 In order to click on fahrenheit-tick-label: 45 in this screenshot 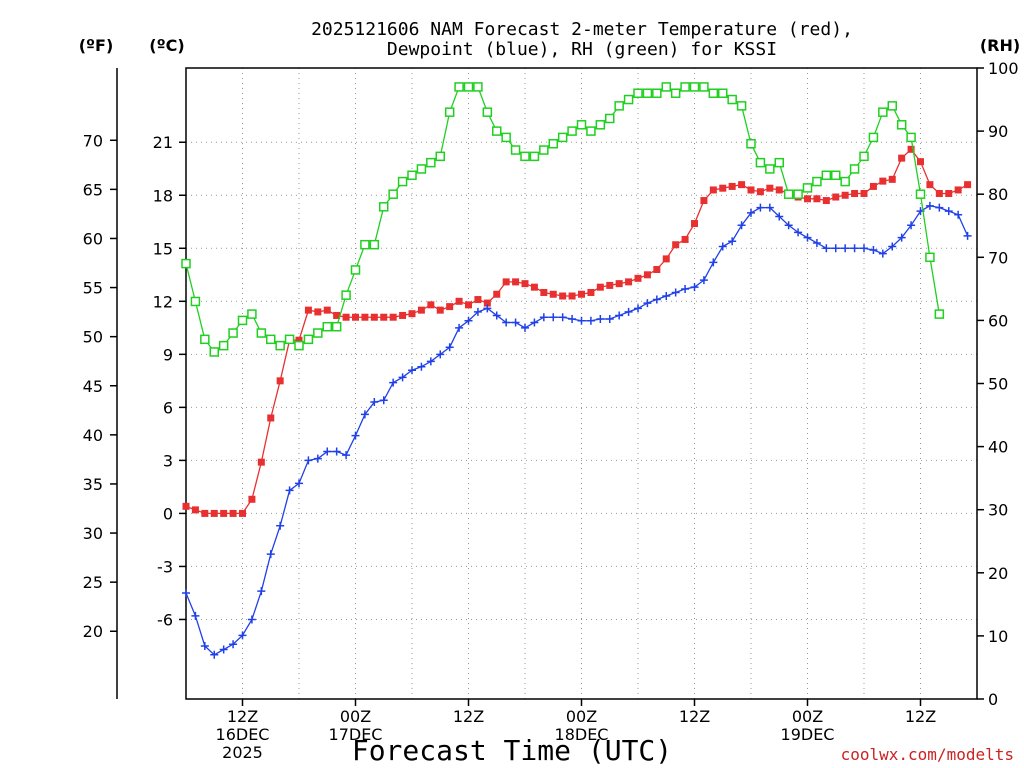, I will do `click(93, 386)`.